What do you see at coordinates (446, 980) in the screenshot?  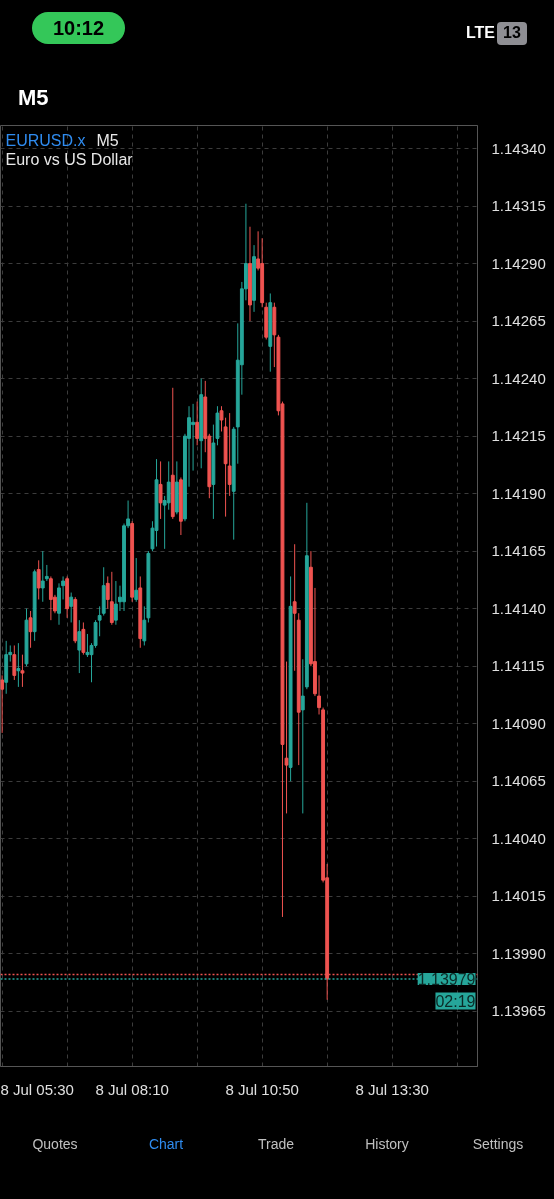 I see `ref-line-label: 1.13979` at bounding box center [446, 980].